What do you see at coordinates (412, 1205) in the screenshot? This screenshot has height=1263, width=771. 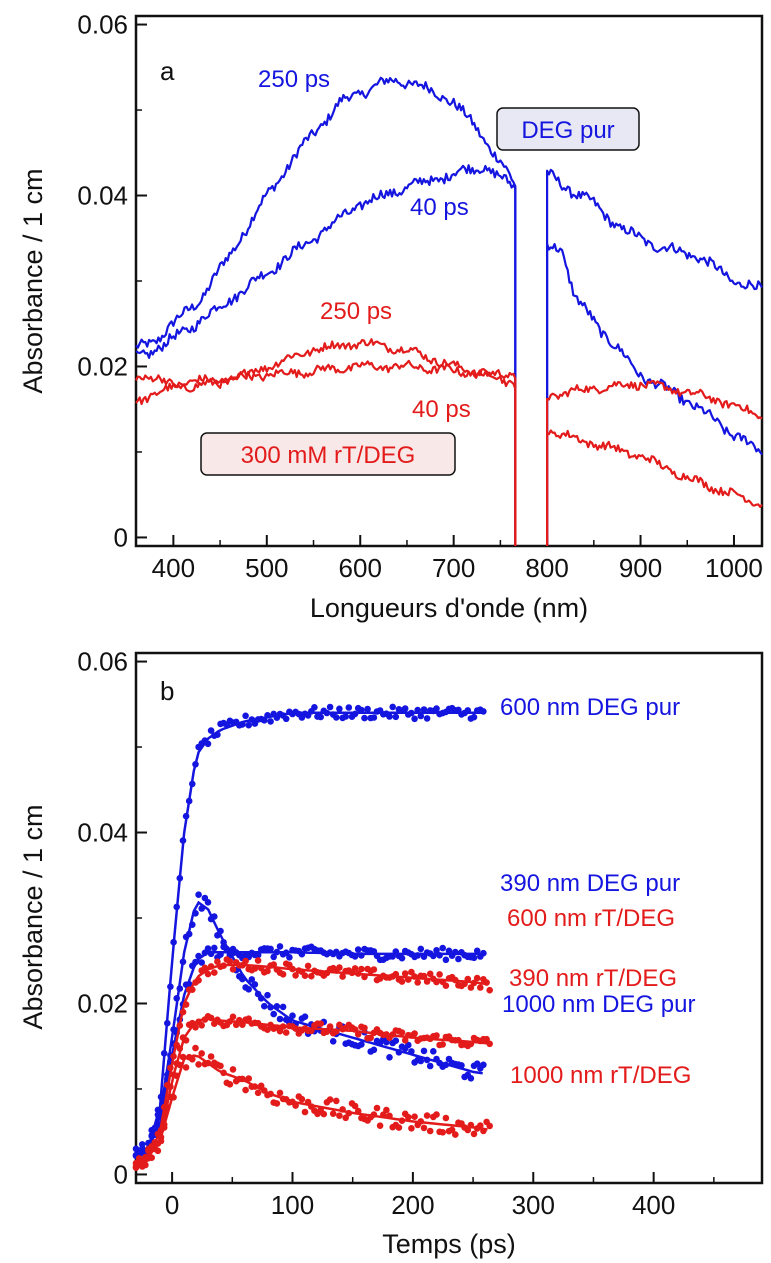 I see `panel-b-x-tick-label-200: 200` at bounding box center [412, 1205].